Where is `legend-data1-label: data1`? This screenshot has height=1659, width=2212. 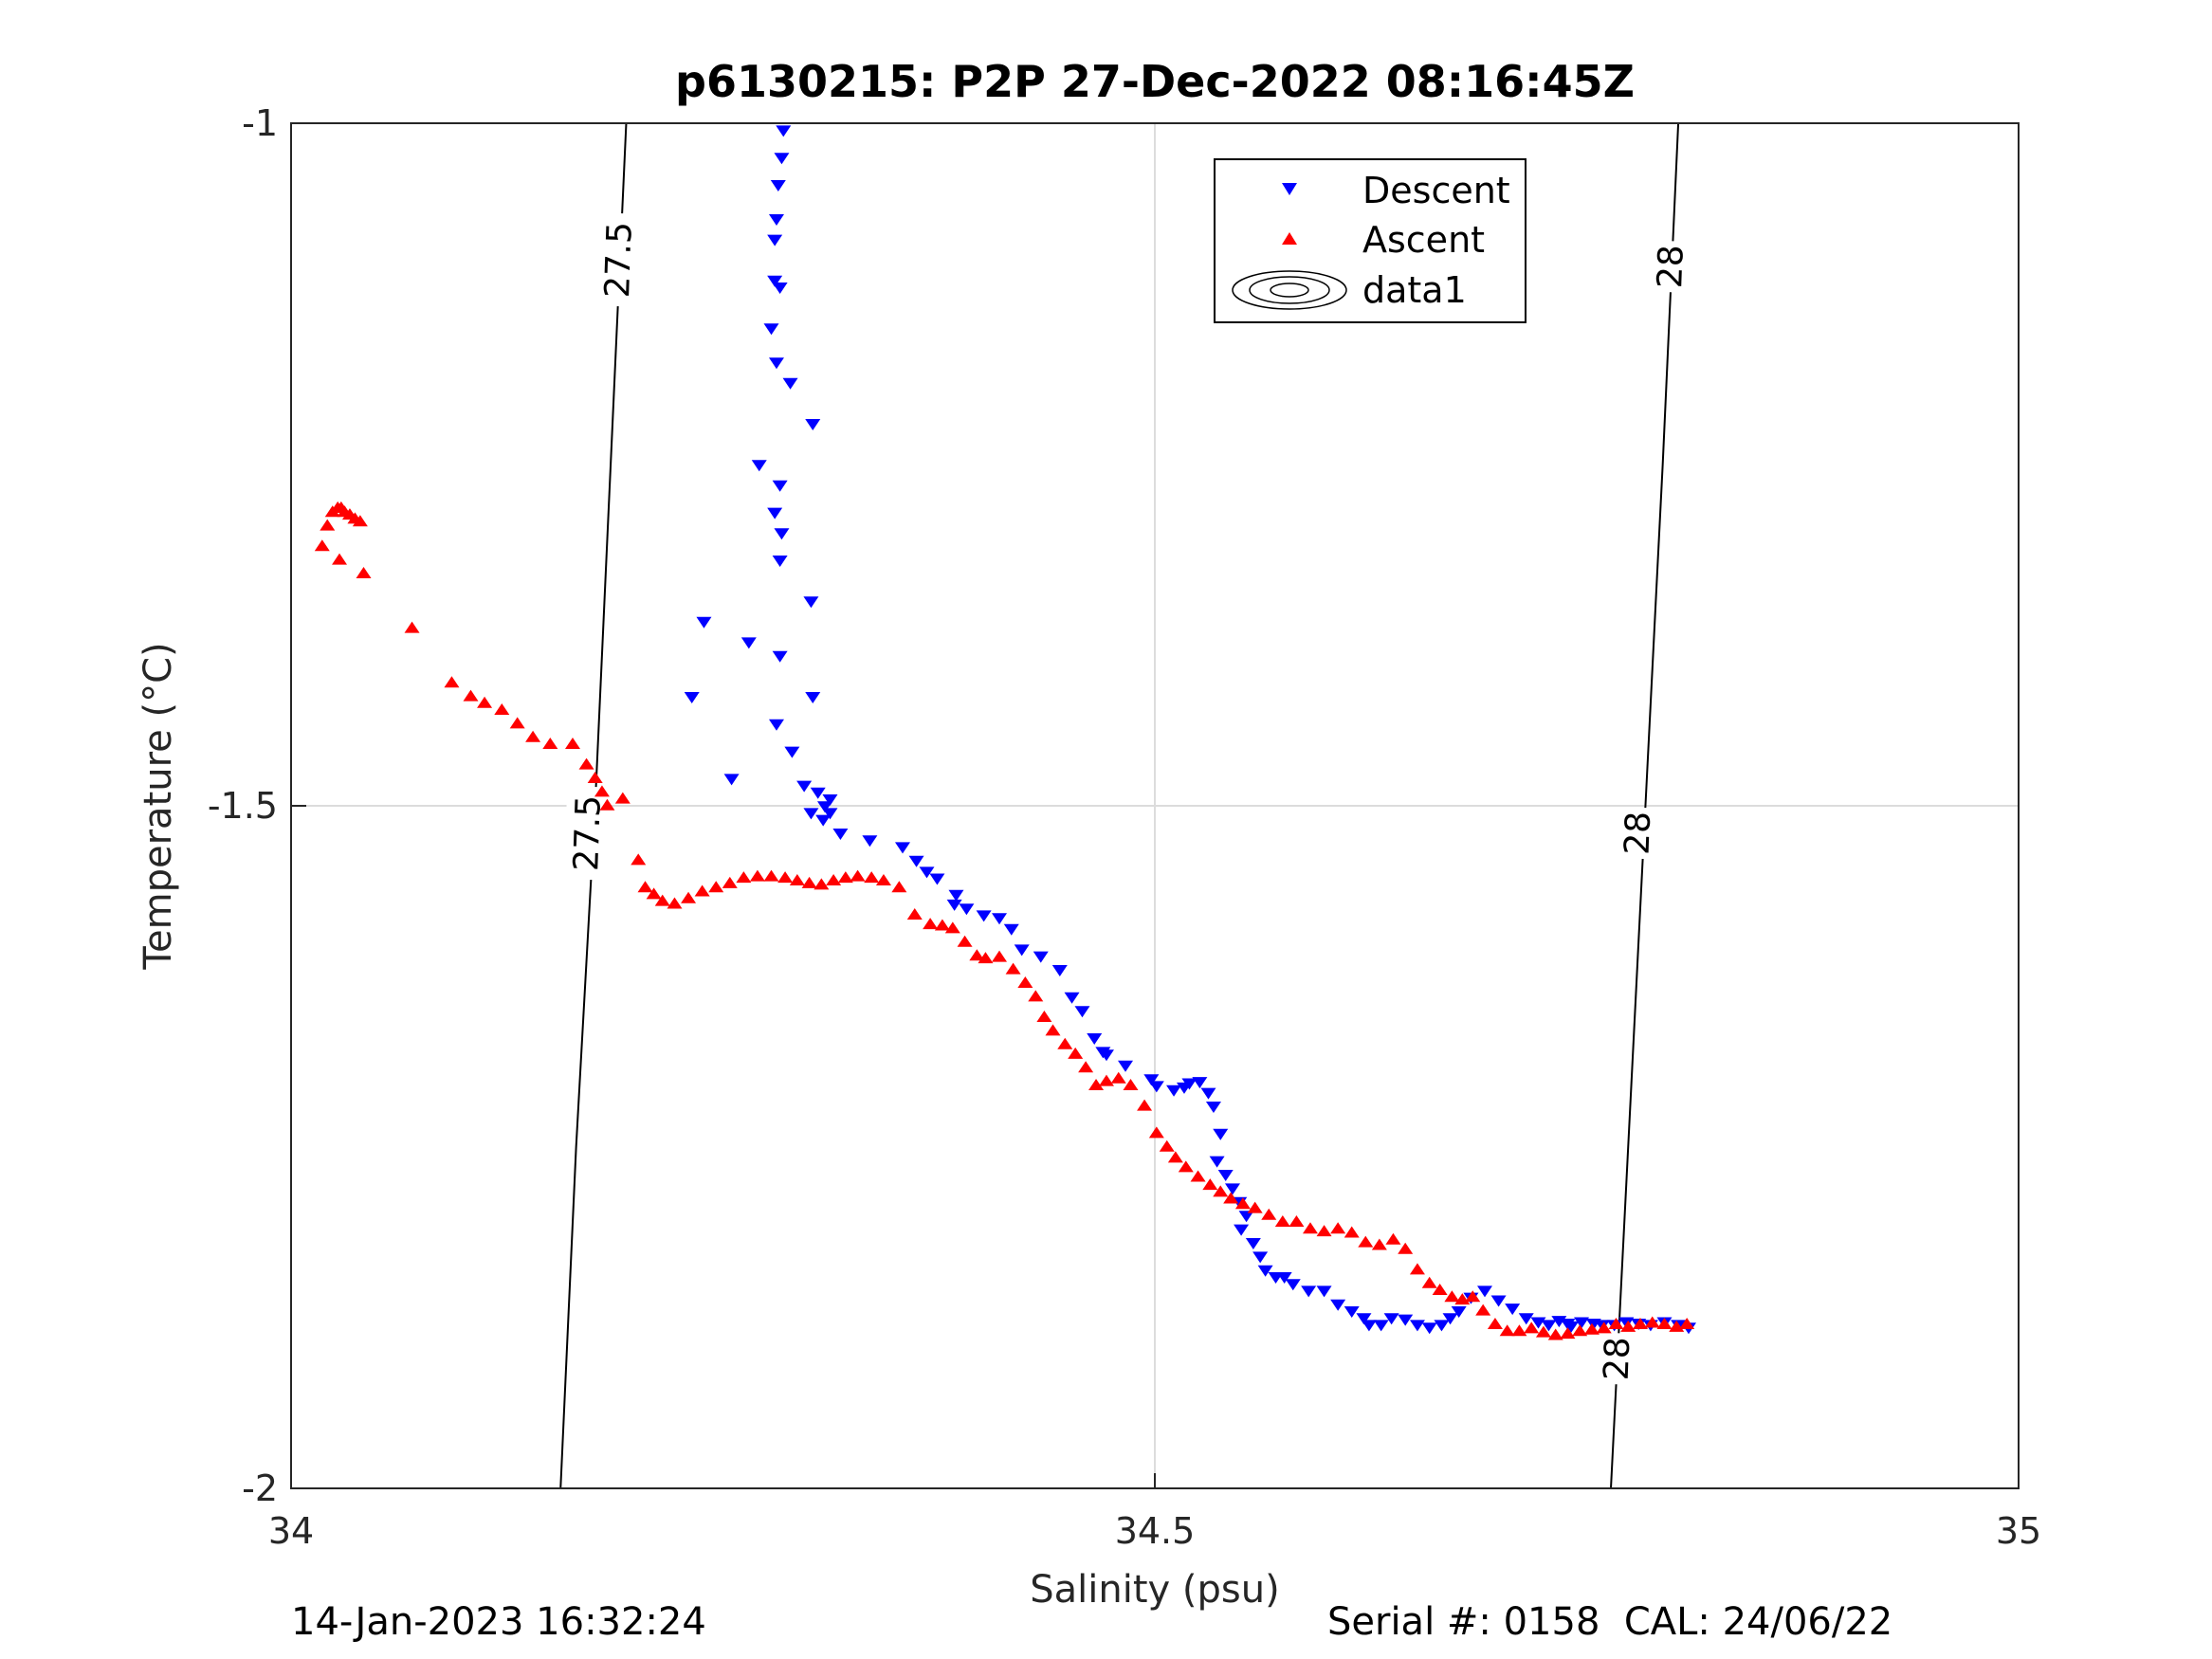
legend-data1-label: data1 is located at coordinates (1414, 290).